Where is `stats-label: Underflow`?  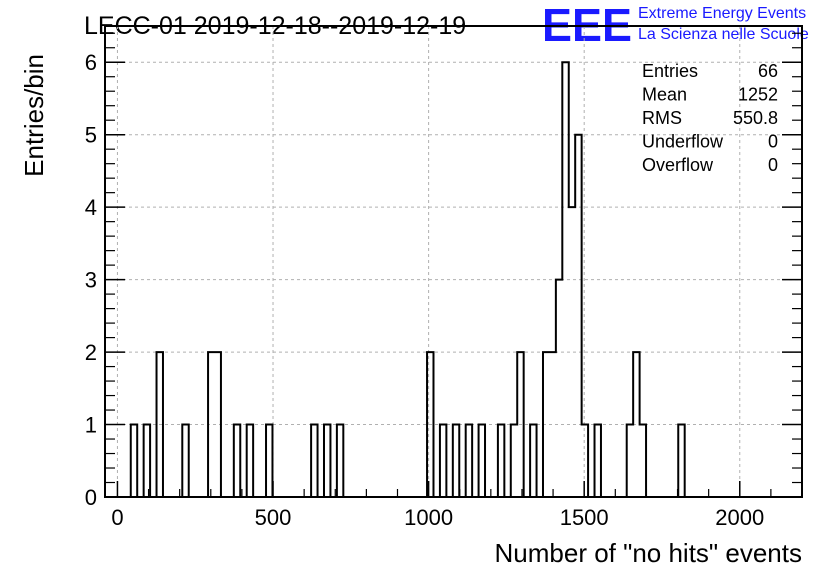 stats-label: Underflow is located at coordinates (683, 142).